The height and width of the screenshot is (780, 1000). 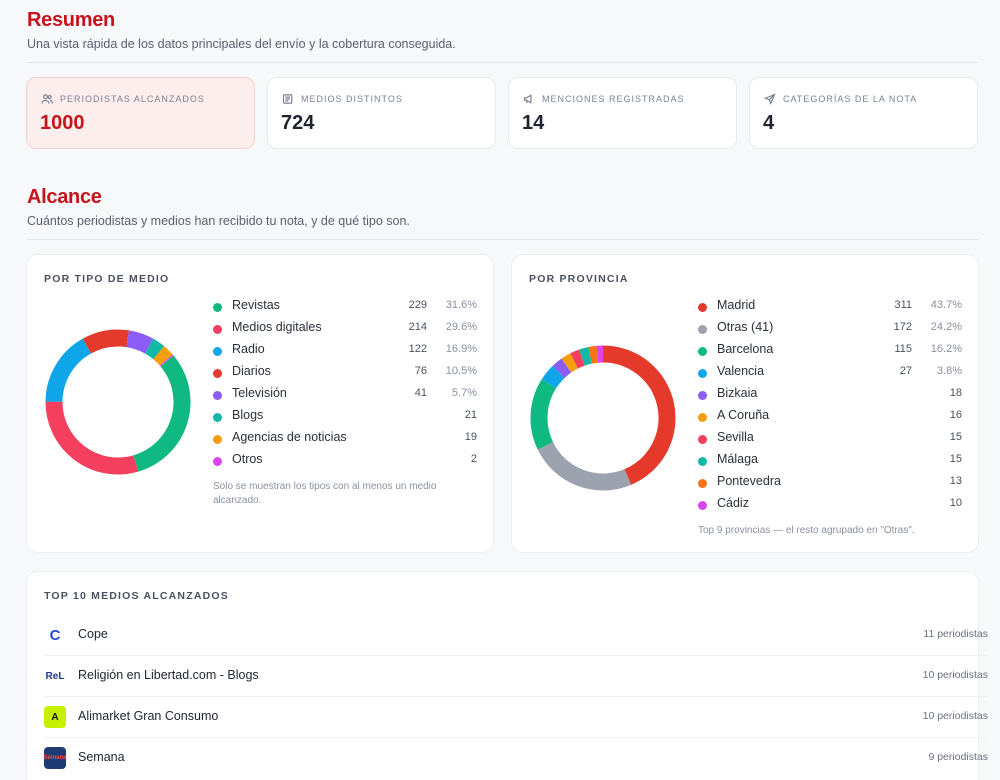 I want to click on media-logo: A, so click(x=55, y=717).